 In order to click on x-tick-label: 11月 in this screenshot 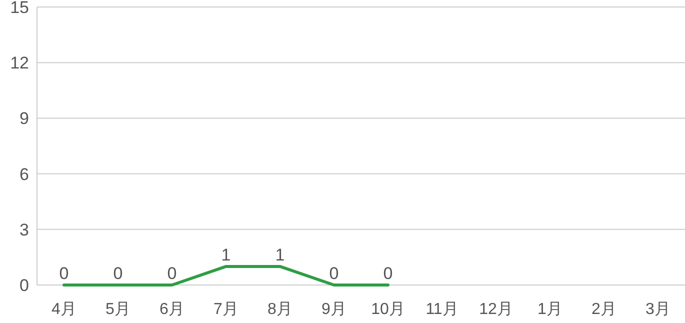, I will do `click(442, 309)`.